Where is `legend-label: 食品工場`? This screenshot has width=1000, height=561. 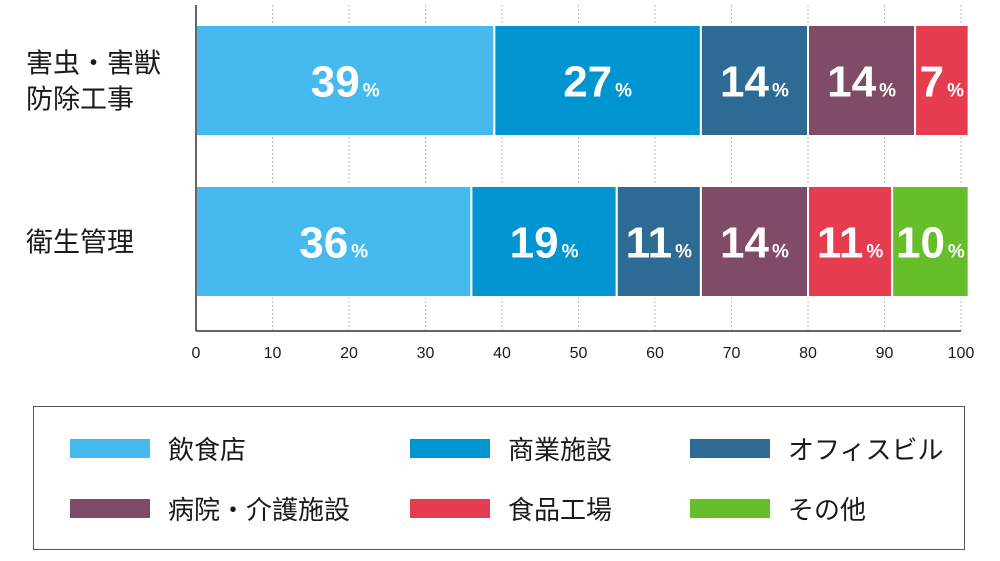
legend-label: 食品工場 is located at coordinates (560, 511).